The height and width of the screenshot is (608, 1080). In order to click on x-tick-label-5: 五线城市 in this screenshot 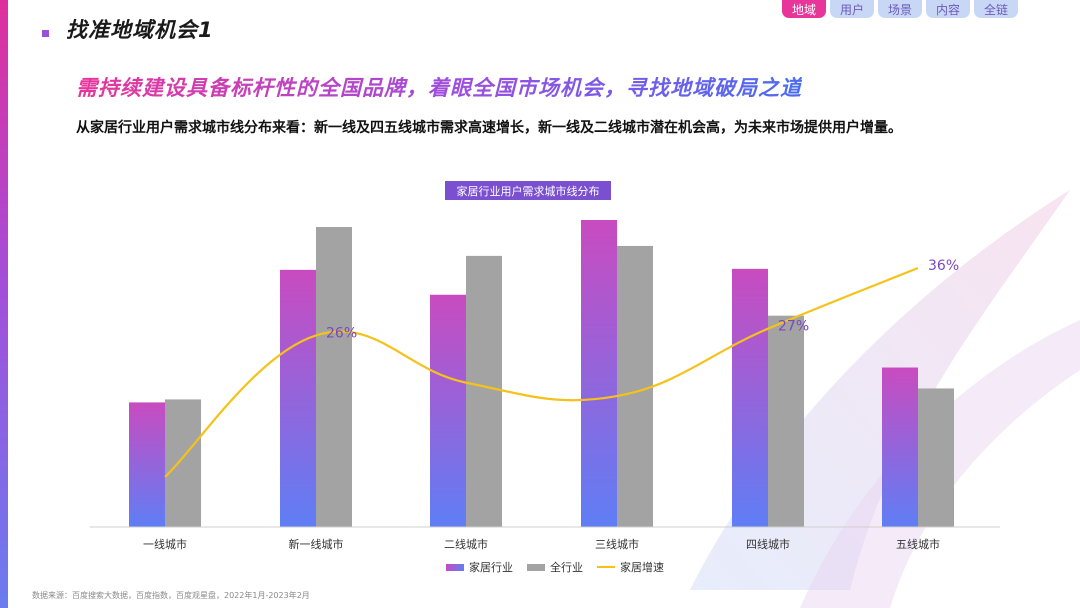, I will do `click(918, 544)`.